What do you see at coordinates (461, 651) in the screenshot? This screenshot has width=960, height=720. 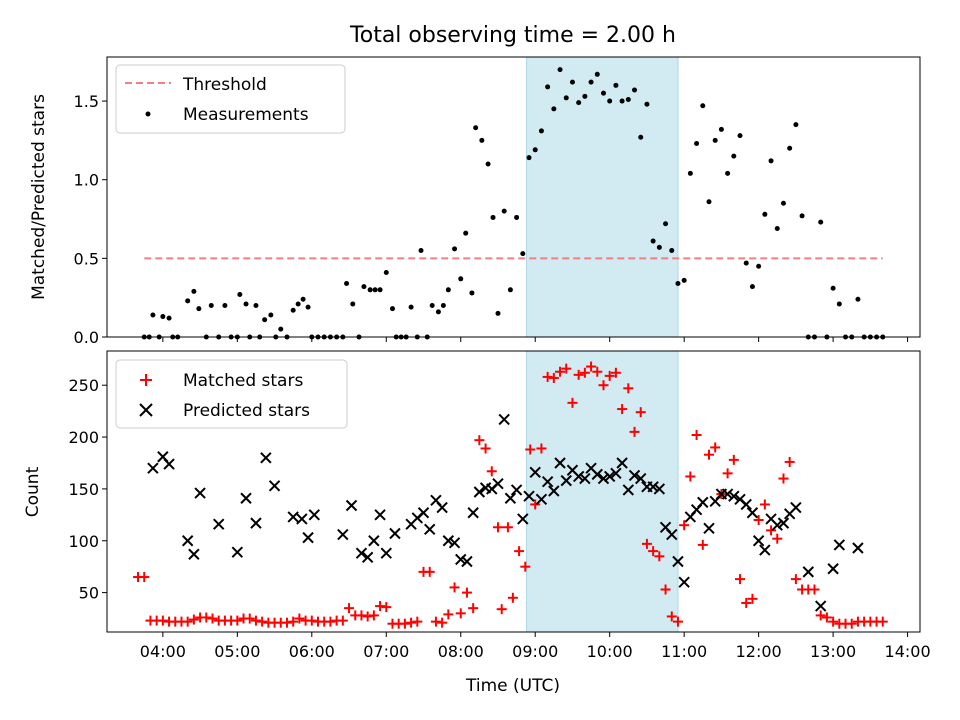 I see `bottom-x-tick-label: 08:00` at bounding box center [461, 651].